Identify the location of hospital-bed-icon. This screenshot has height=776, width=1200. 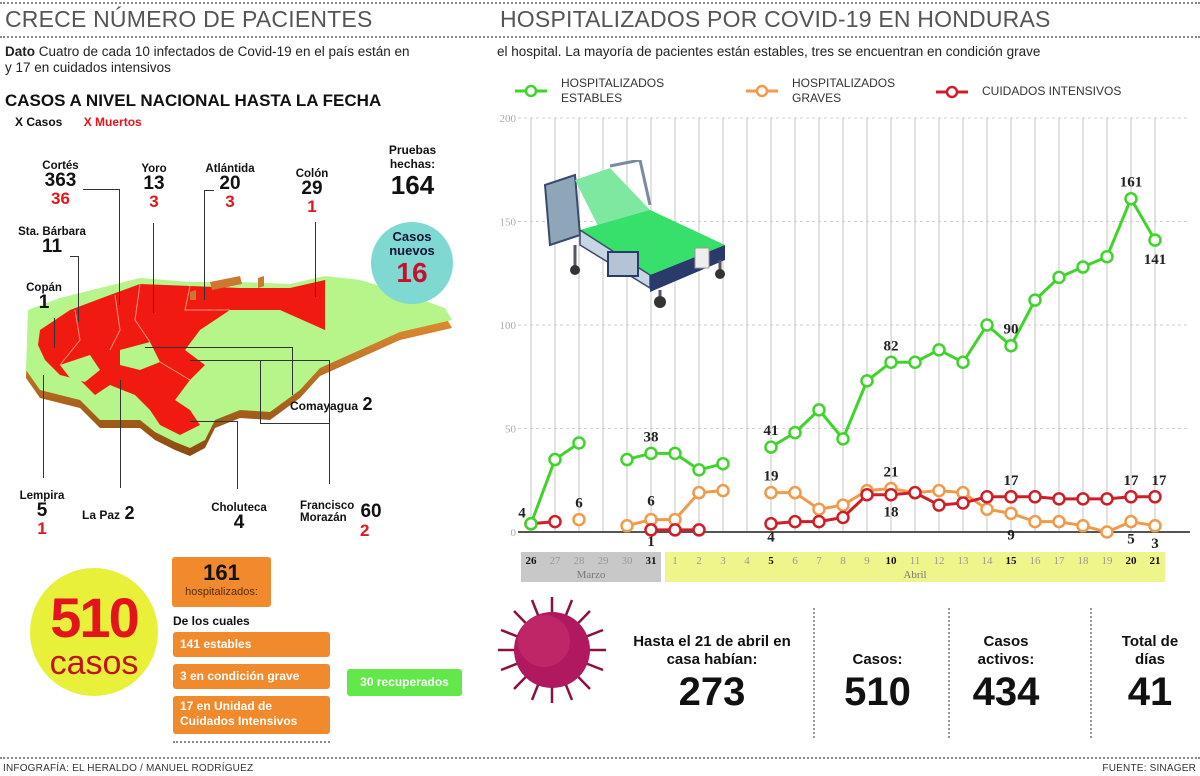
(634, 234).